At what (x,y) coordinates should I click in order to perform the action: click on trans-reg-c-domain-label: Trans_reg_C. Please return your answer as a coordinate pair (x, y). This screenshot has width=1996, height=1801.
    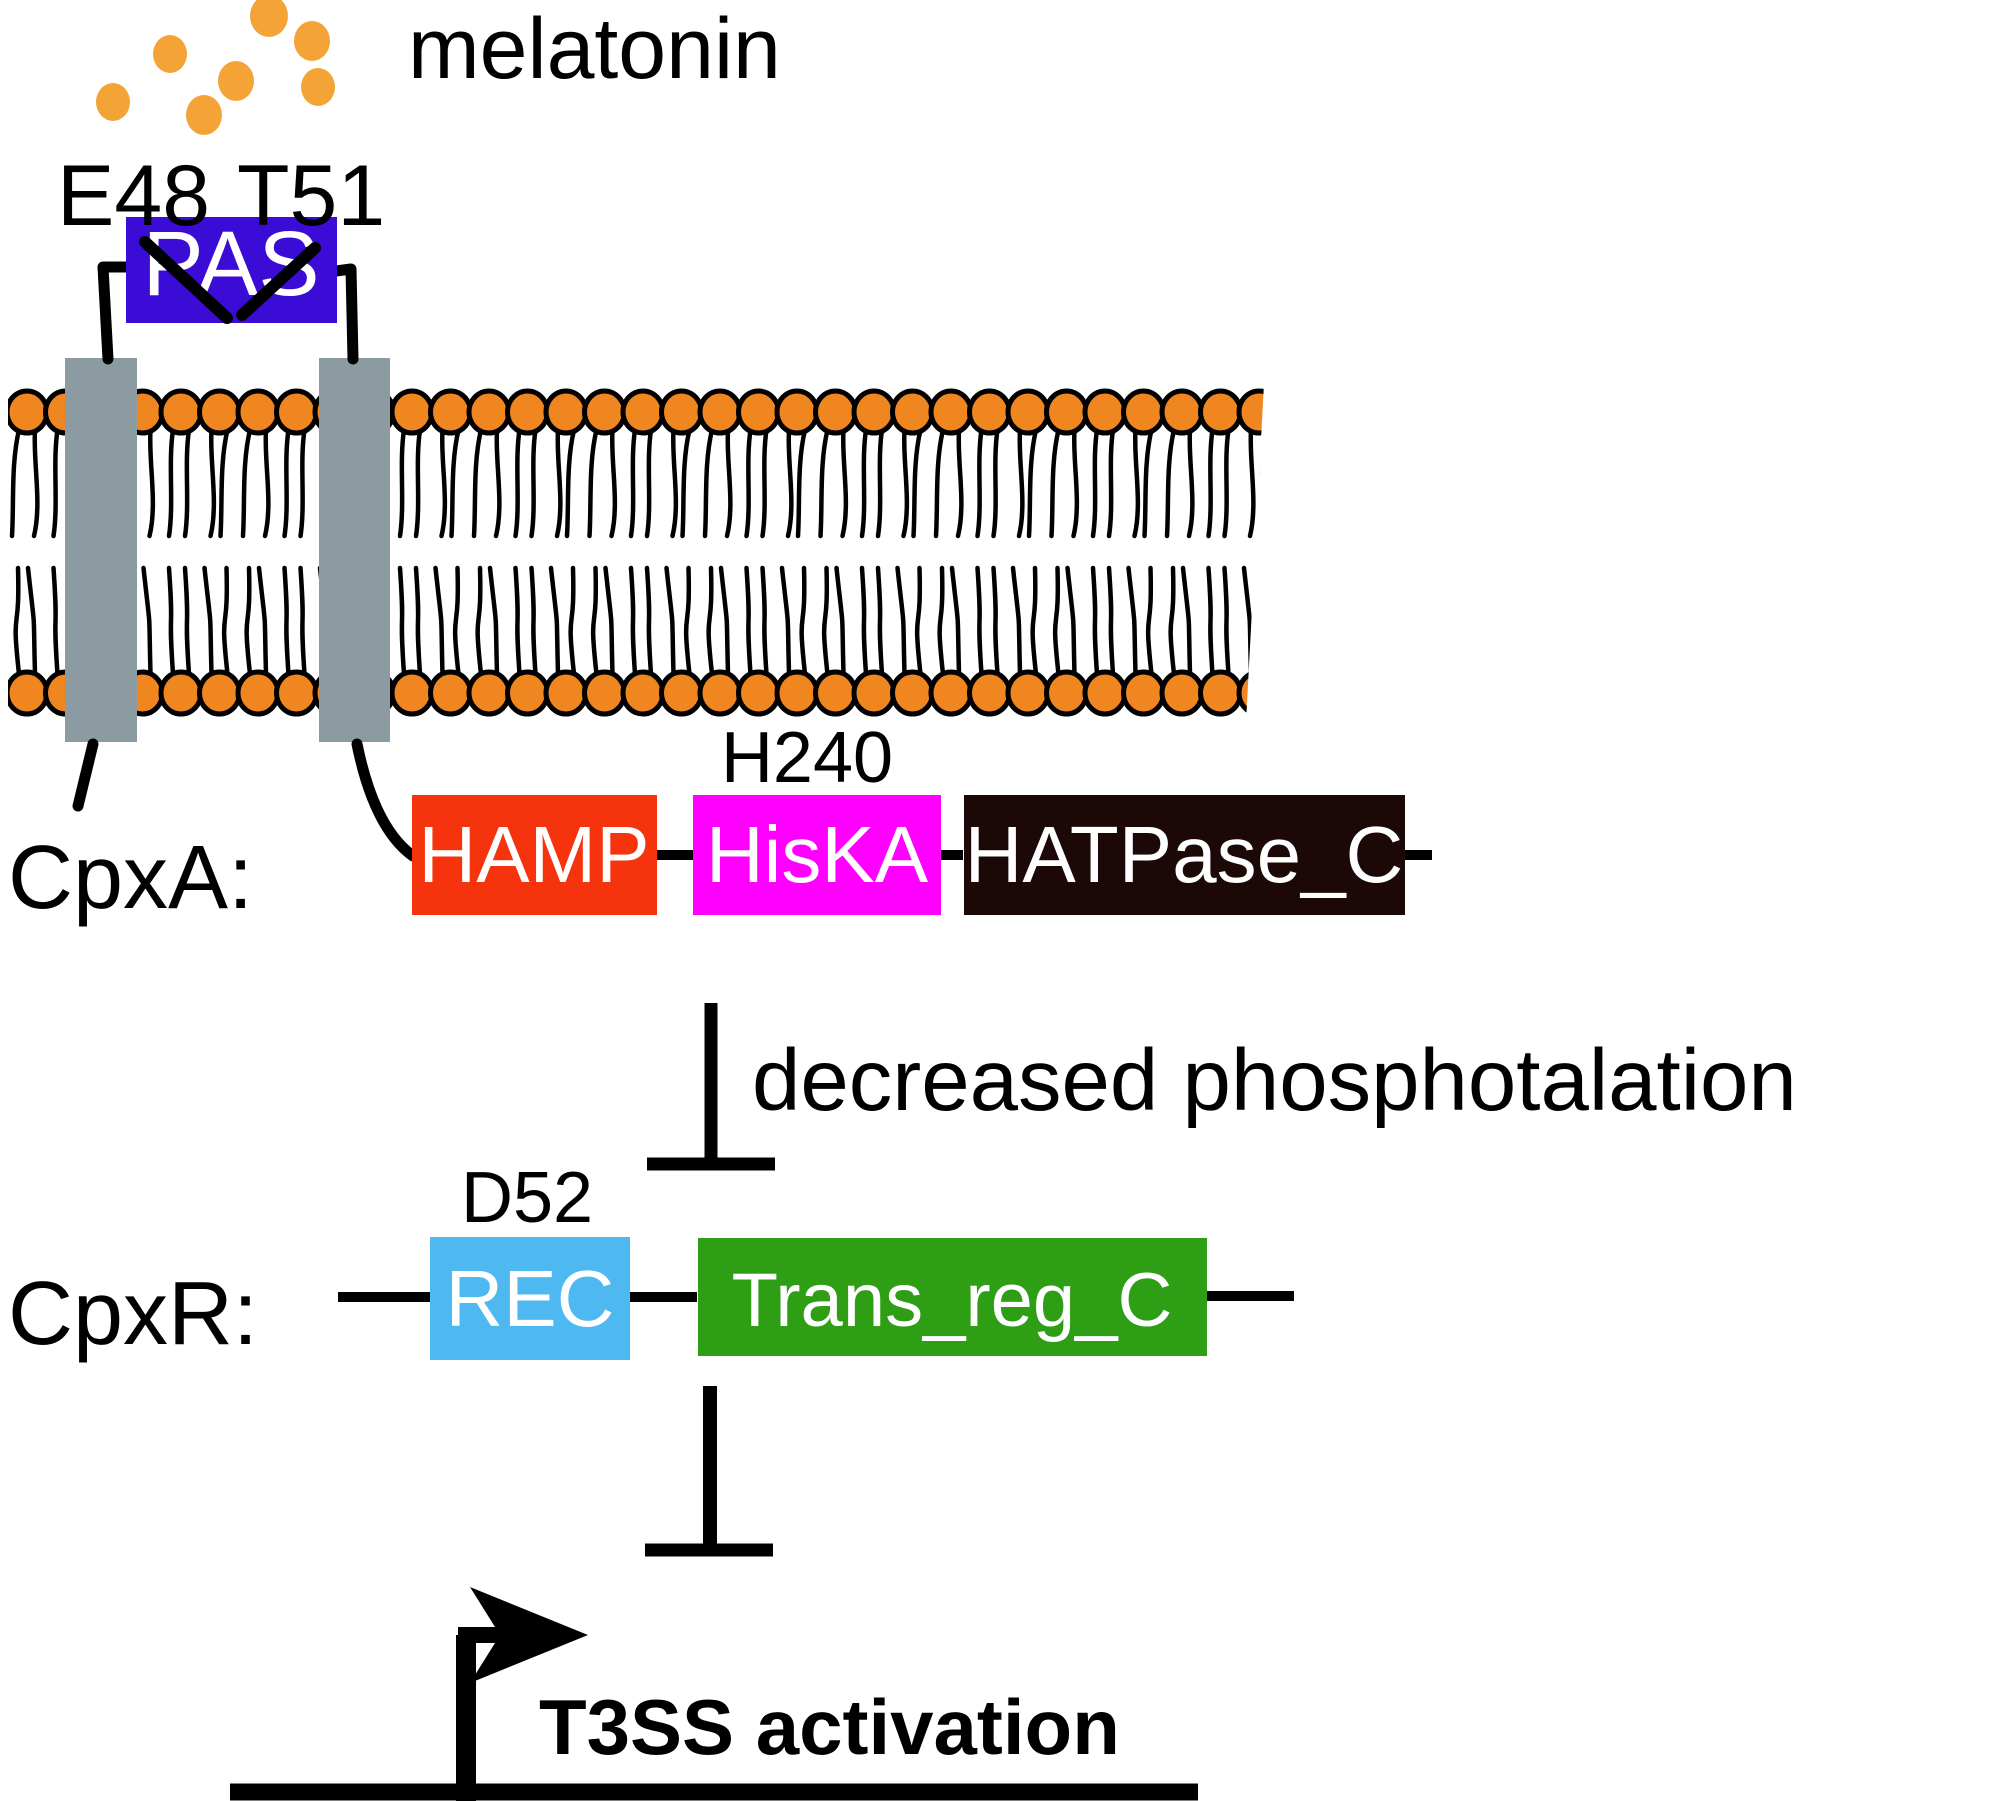
    Looking at the image, I should click on (952, 1300).